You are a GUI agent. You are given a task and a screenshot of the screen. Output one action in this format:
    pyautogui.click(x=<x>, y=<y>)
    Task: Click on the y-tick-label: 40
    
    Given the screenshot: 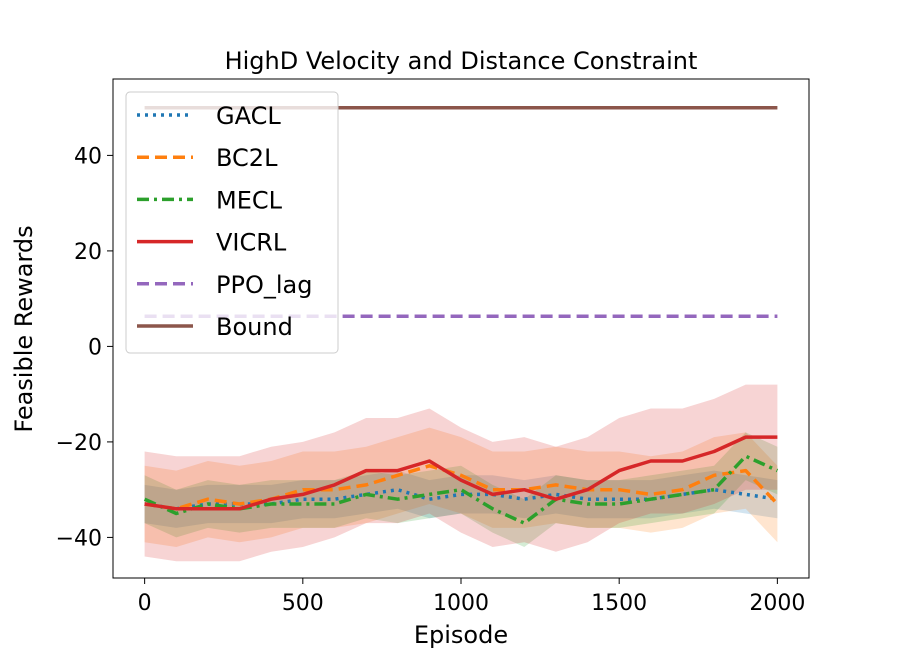 What is the action you would take?
    pyautogui.click(x=88, y=156)
    